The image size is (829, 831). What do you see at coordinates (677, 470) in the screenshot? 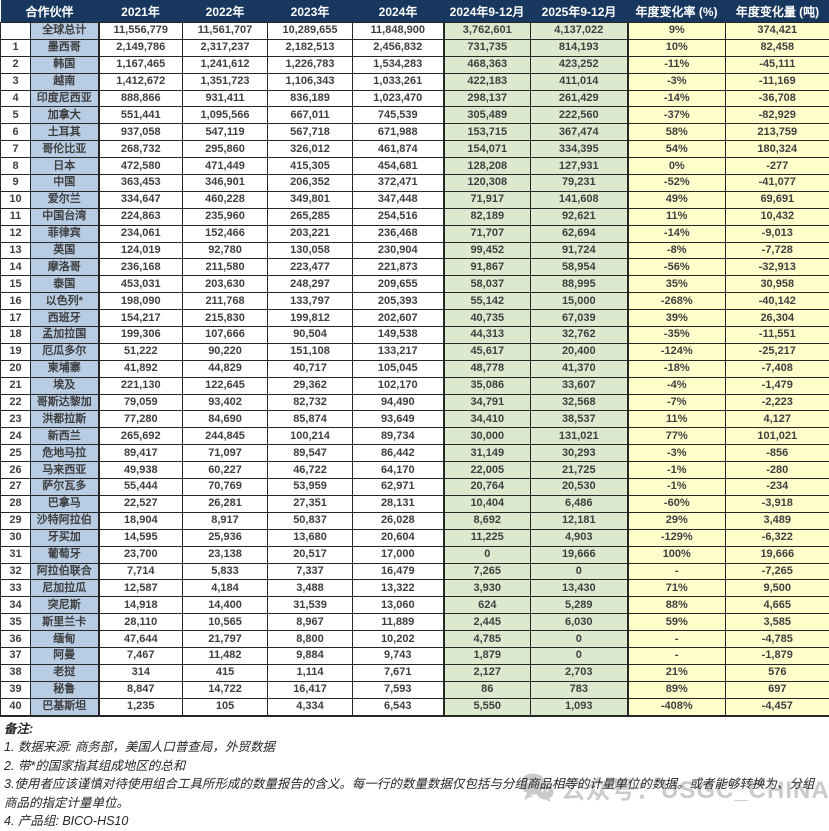
I see `yoy-rate-cell: -1%` at bounding box center [677, 470].